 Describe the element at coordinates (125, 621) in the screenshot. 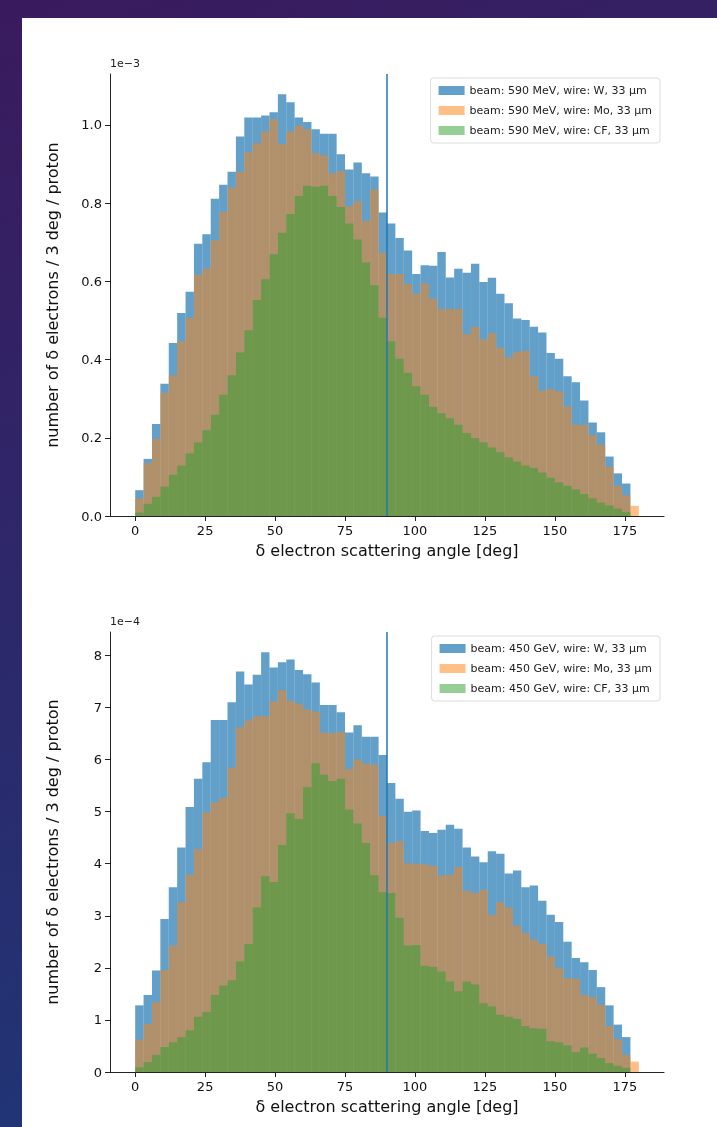

I see `text: 1e−4` at that location.